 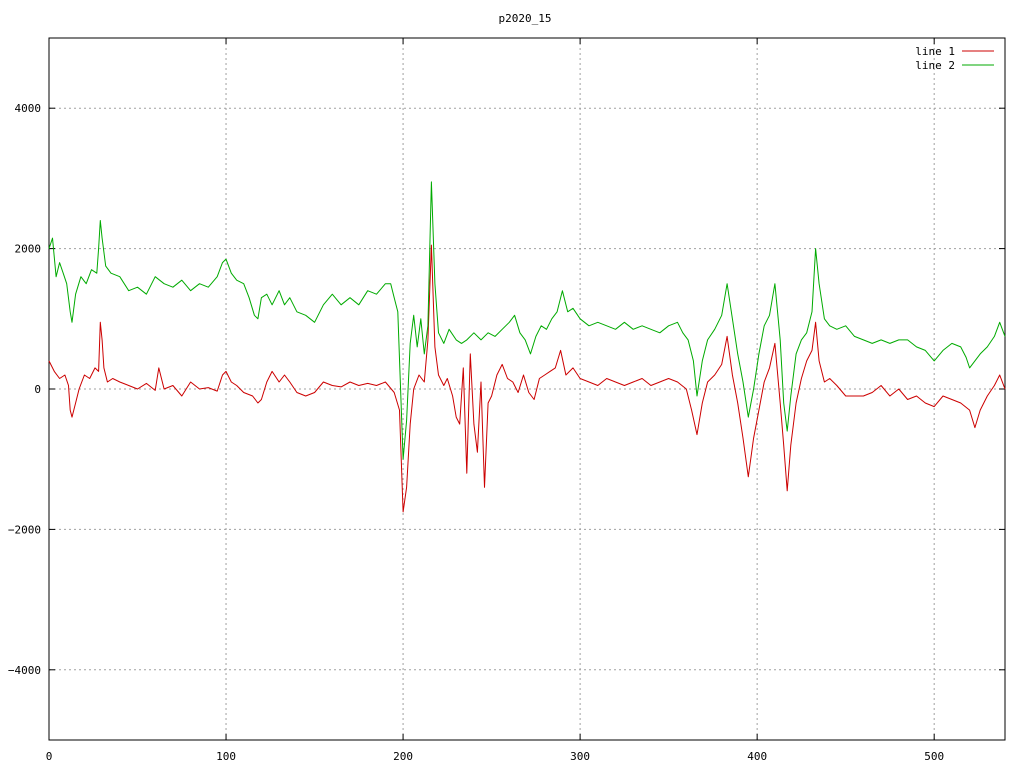 What do you see at coordinates (525, 18) in the screenshot?
I see `chart-title: p2020_15` at bounding box center [525, 18].